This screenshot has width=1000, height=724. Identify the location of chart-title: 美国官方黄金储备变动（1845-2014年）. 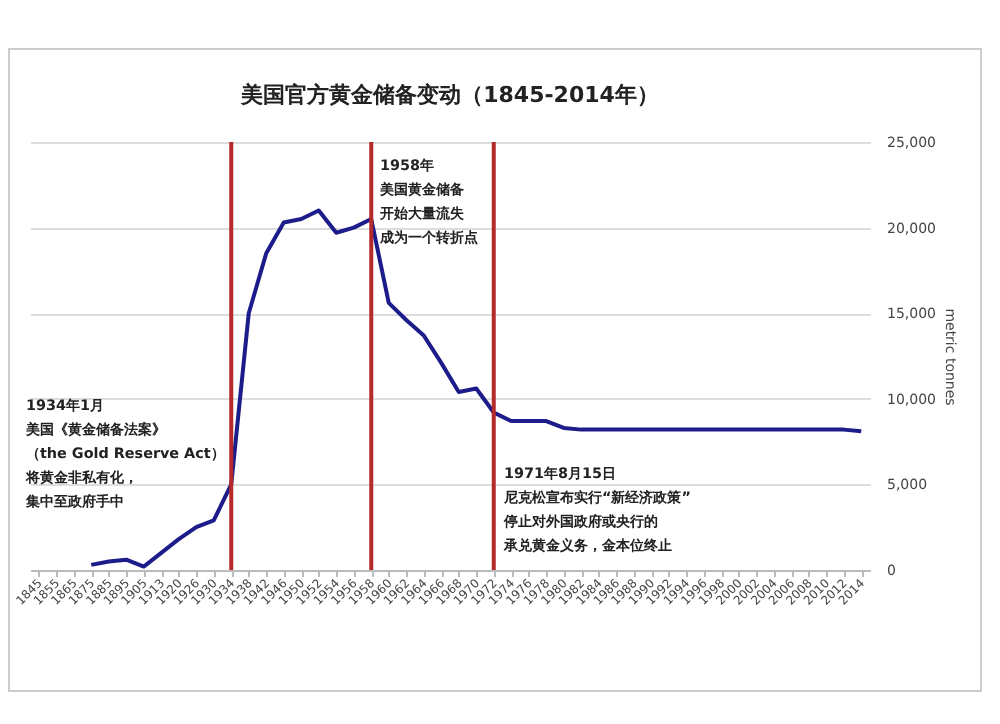
(449, 95).